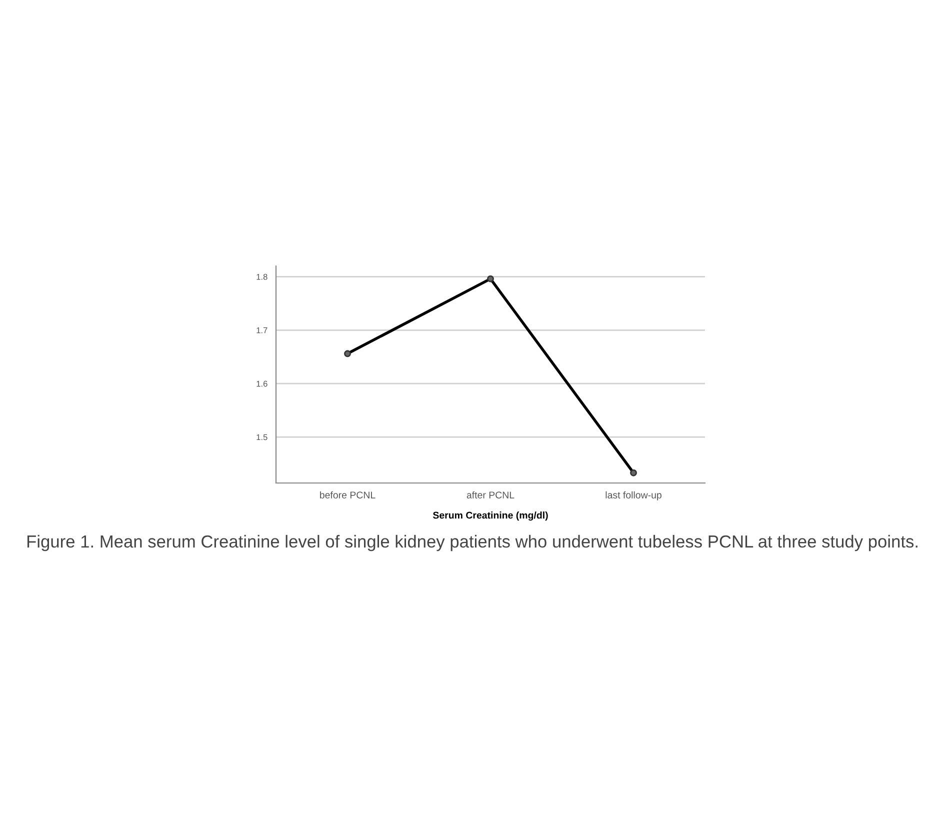  I want to click on x-tick-label: before PCNL, so click(348, 494).